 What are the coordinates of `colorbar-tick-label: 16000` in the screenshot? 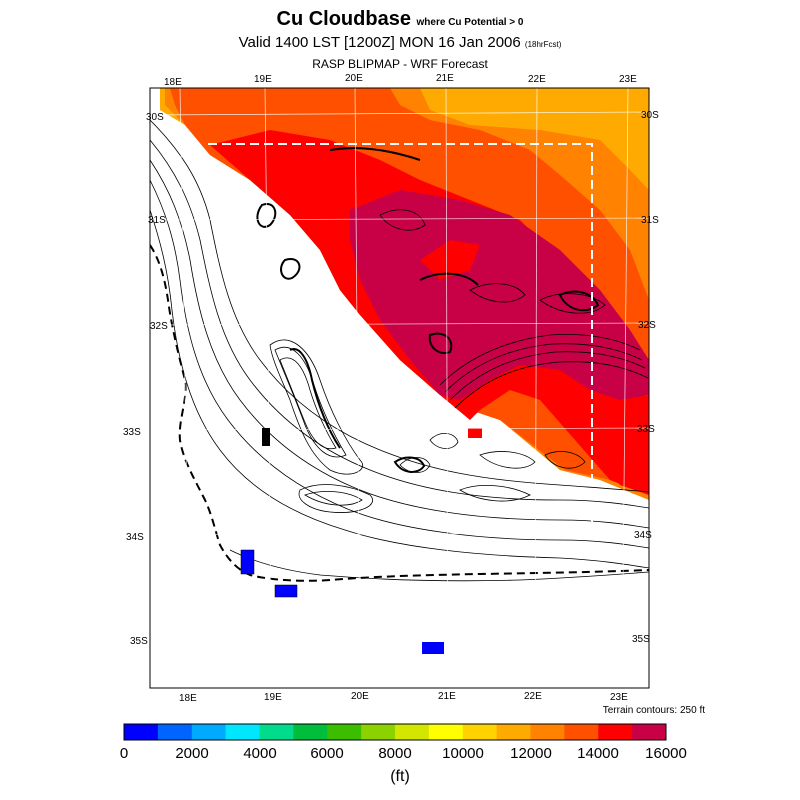 It's located at (666, 753).